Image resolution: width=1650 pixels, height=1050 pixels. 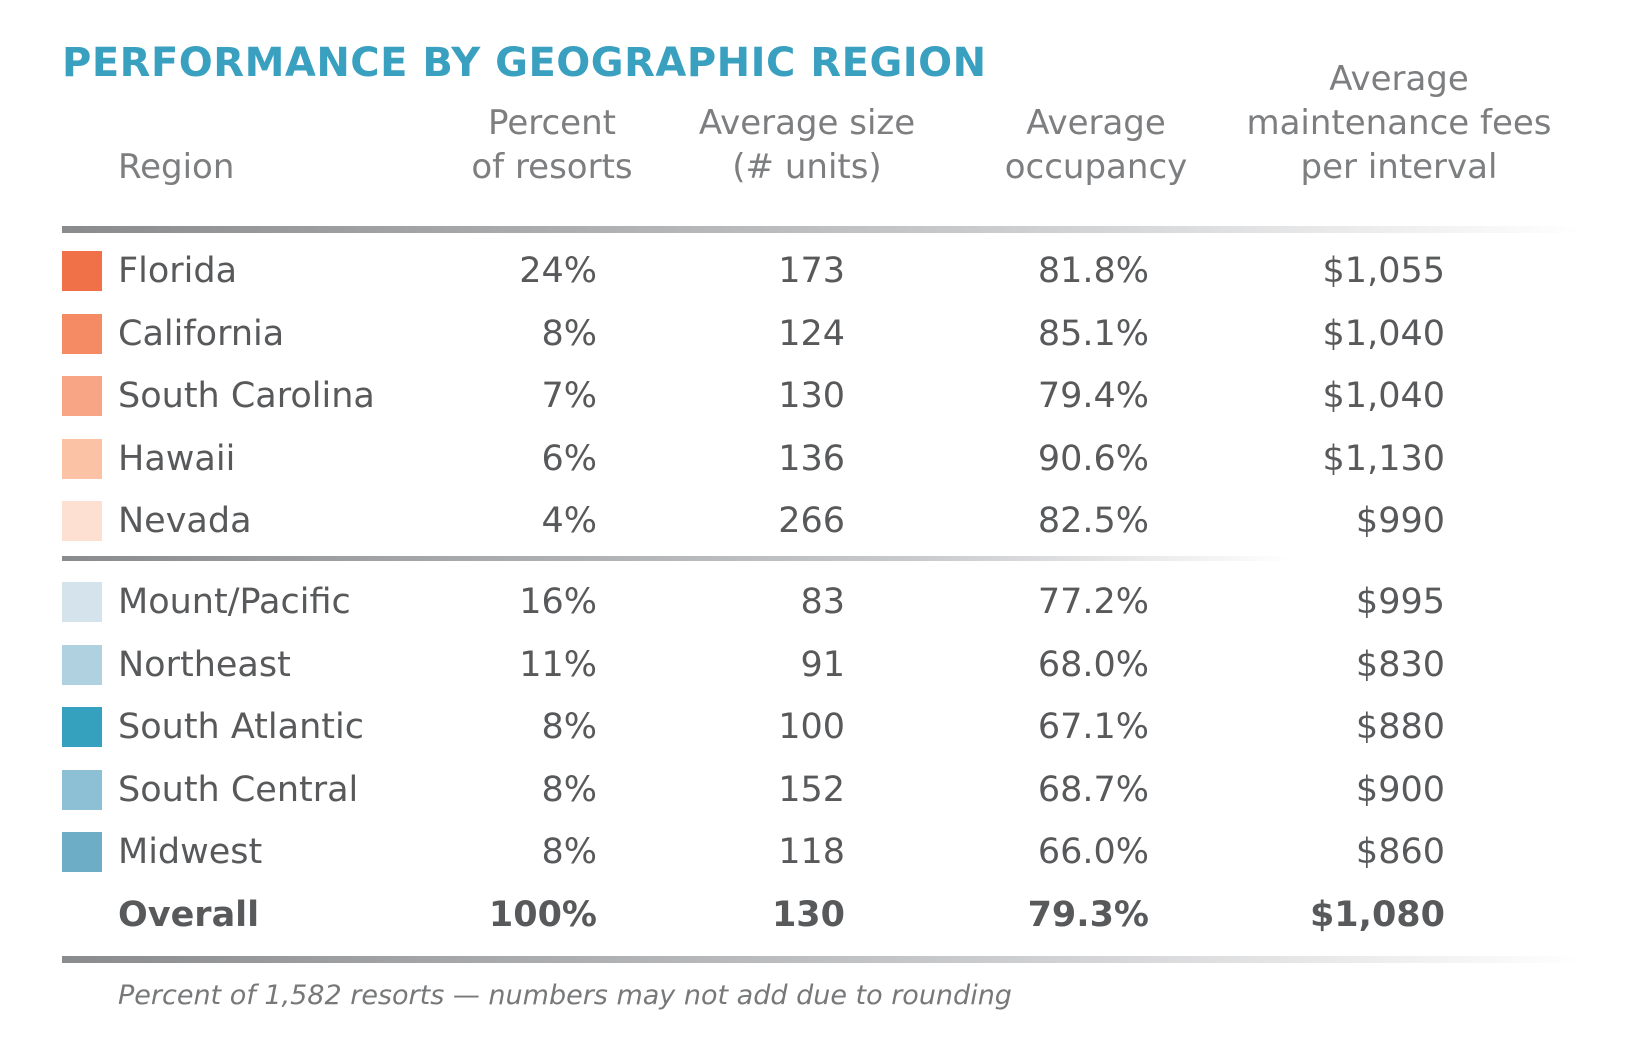 I want to click on region-name: Mount/Pacific, so click(x=234, y=602).